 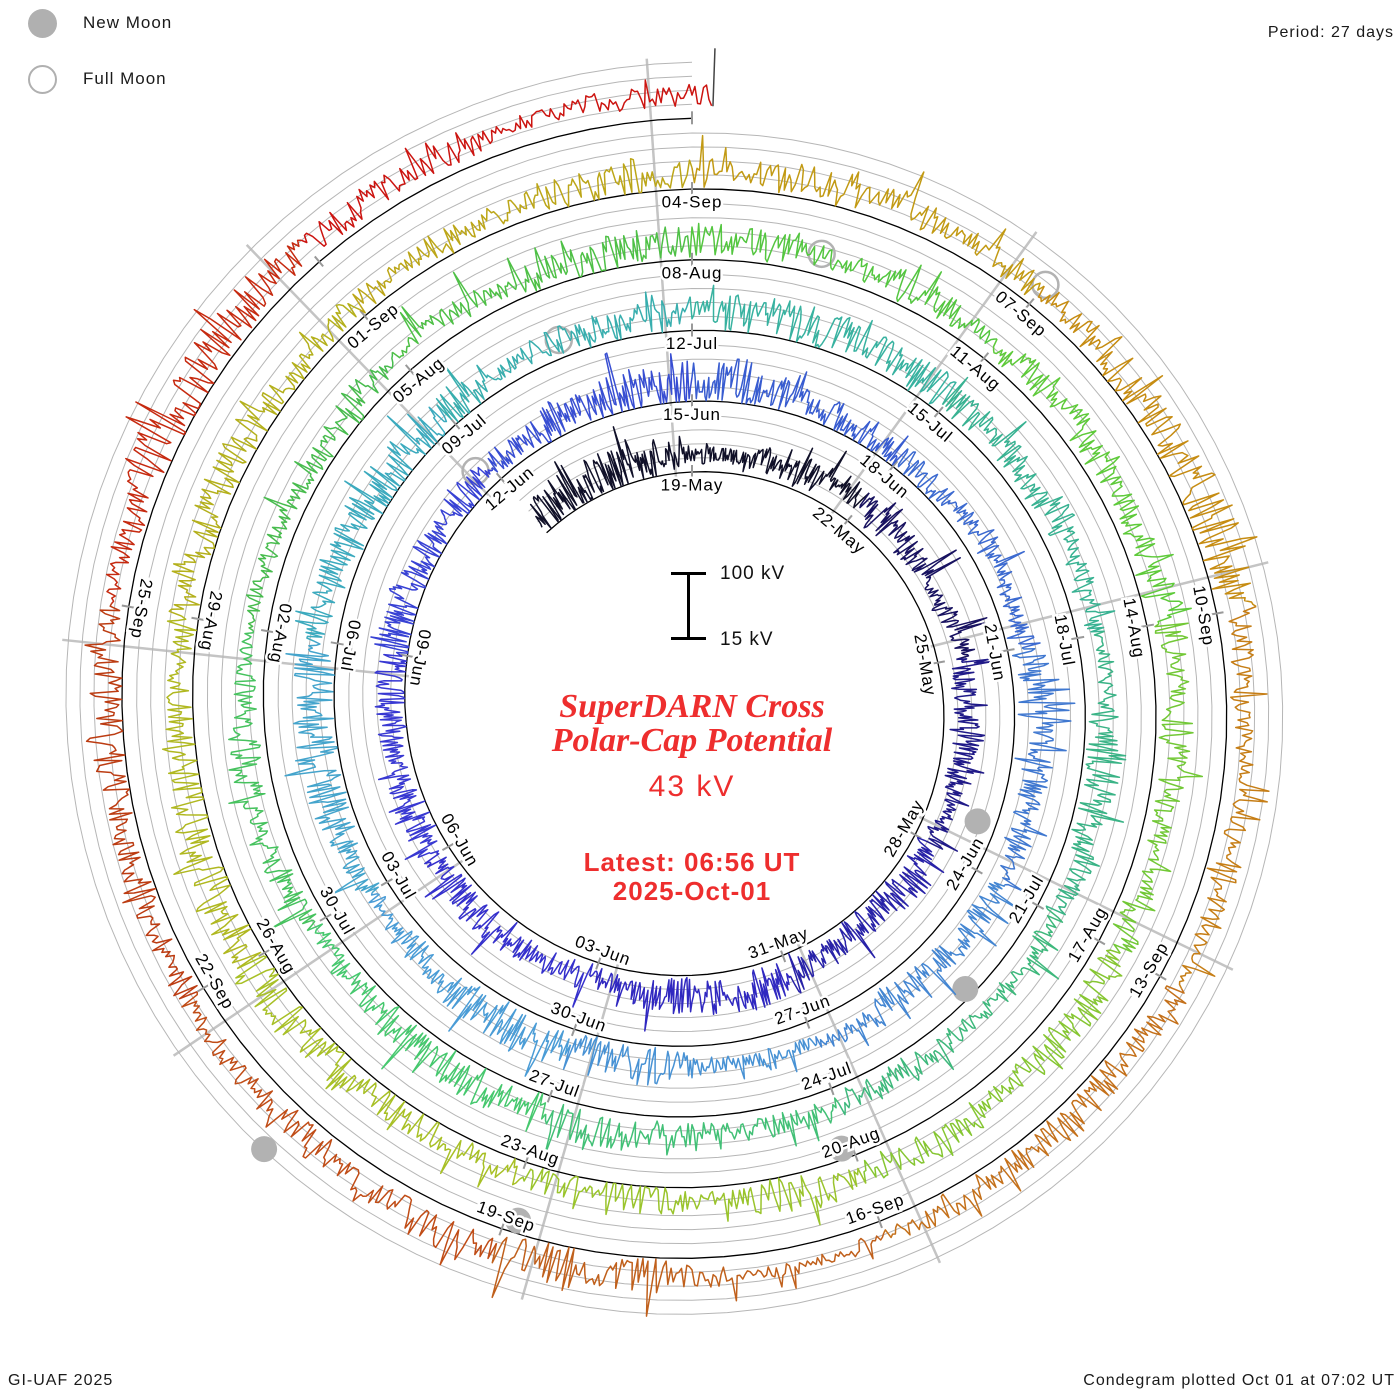 I want to click on radial-gridline, so click(x=661, y=269).